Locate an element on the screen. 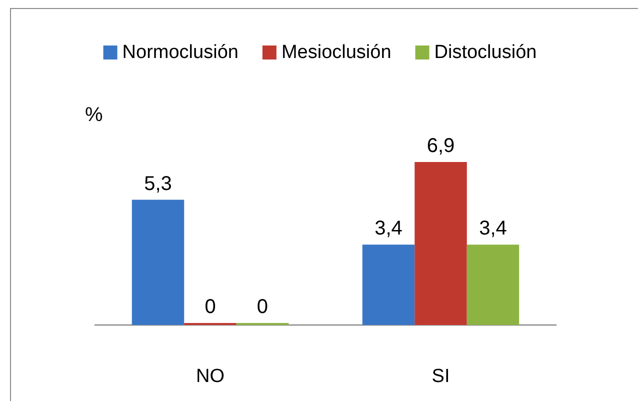 Image resolution: width=640 pixels, height=403 pixels. legend-label: Normoclusión is located at coordinates (180, 52).